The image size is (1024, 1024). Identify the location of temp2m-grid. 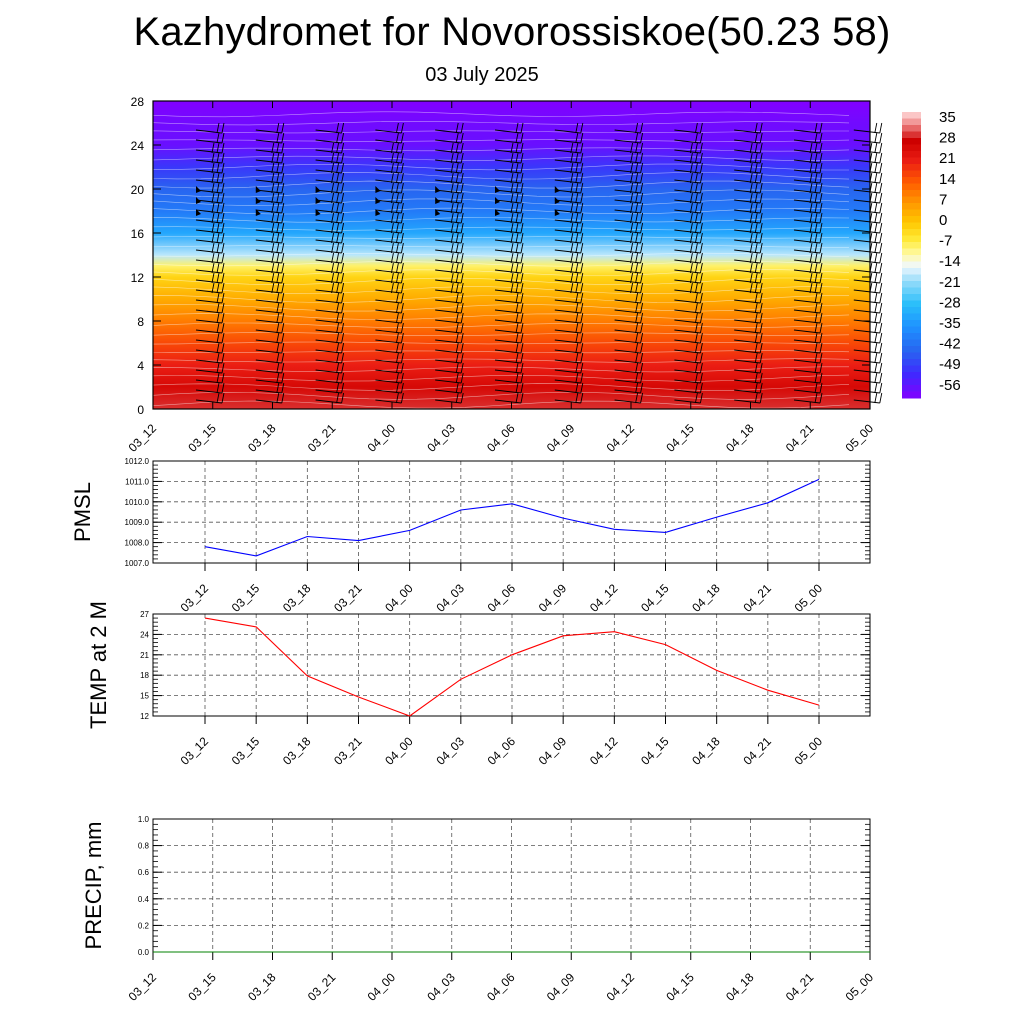
(511, 665).